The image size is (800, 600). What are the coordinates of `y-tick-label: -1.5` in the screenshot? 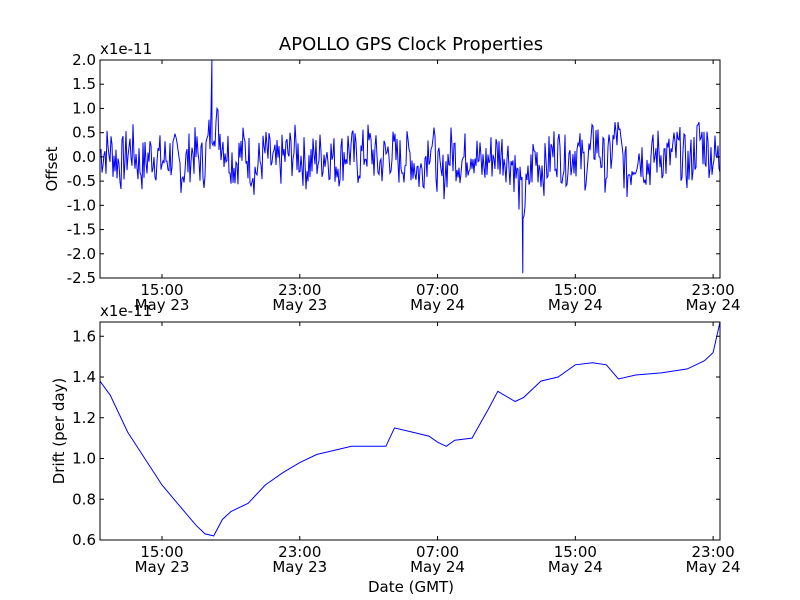 It's located at (81, 230).